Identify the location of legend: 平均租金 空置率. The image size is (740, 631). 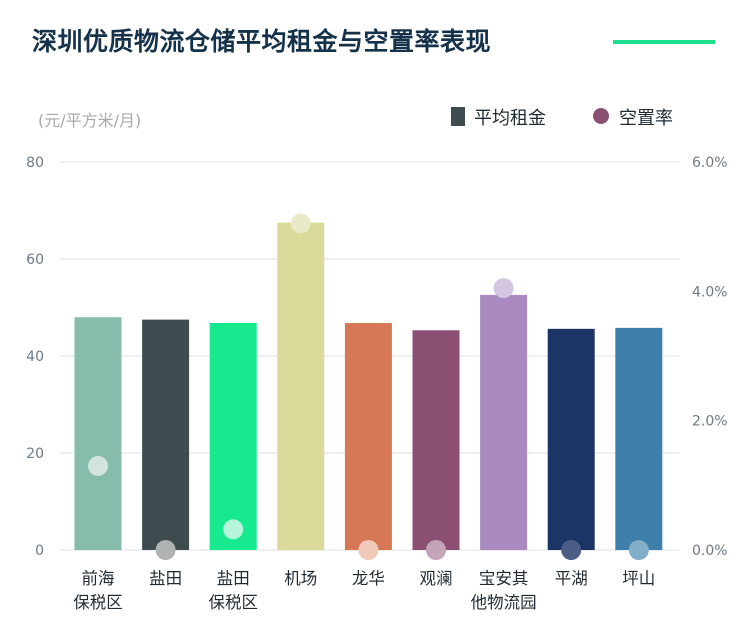
(562, 118).